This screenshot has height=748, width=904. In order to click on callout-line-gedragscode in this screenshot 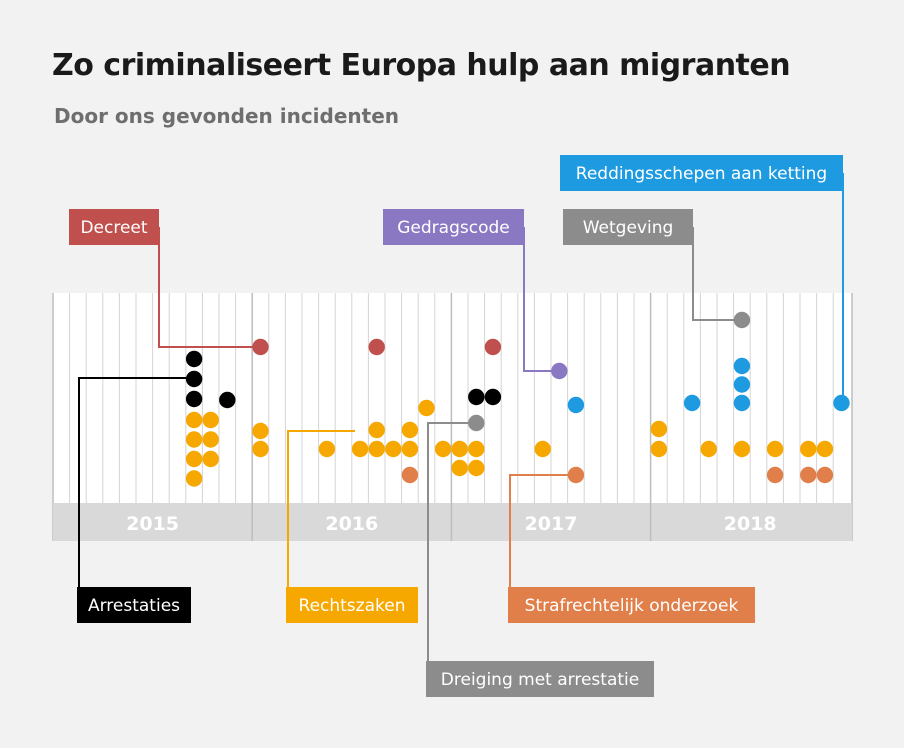, I will do `click(537, 299)`.